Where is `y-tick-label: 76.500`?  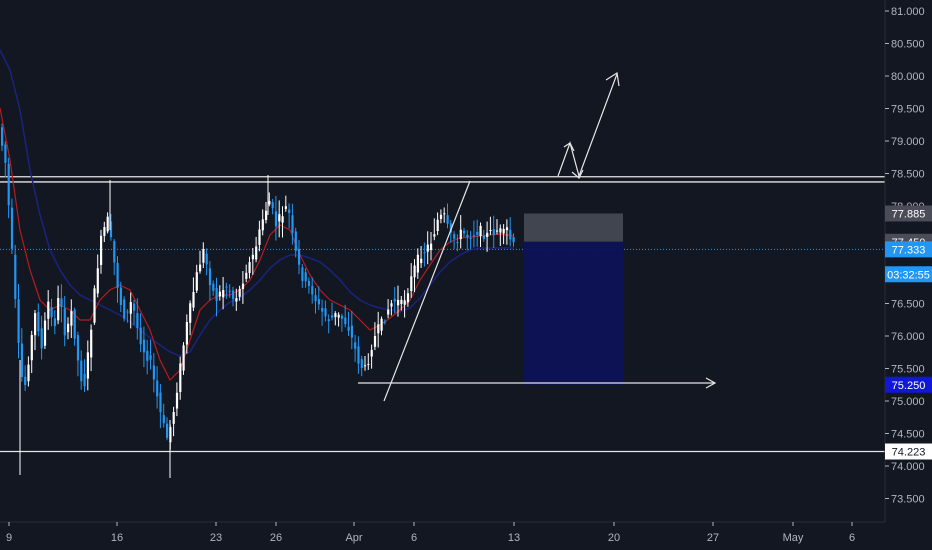 y-tick-label: 76.500 is located at coordinates (908, 305).